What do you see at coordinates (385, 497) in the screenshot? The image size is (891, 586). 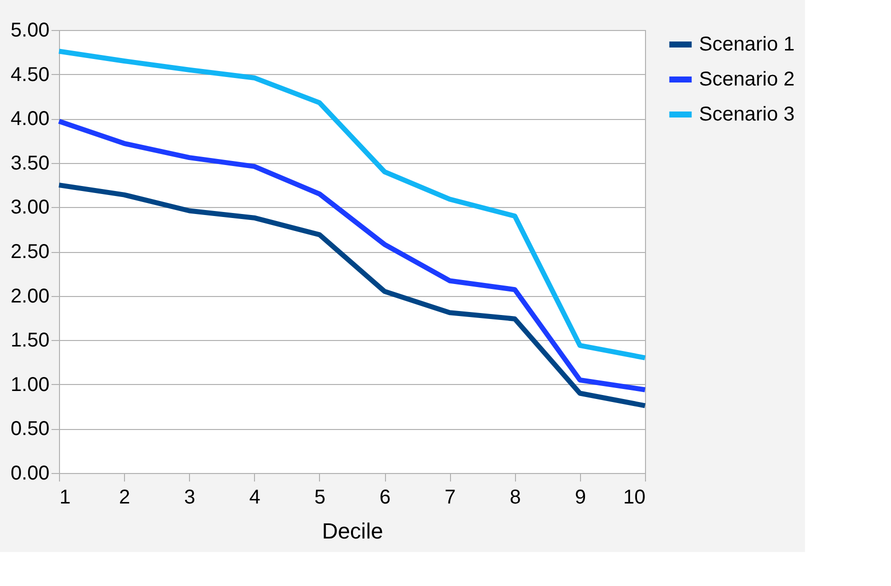 I see `x-tick-label: 6` at bounding box center [385, 497].